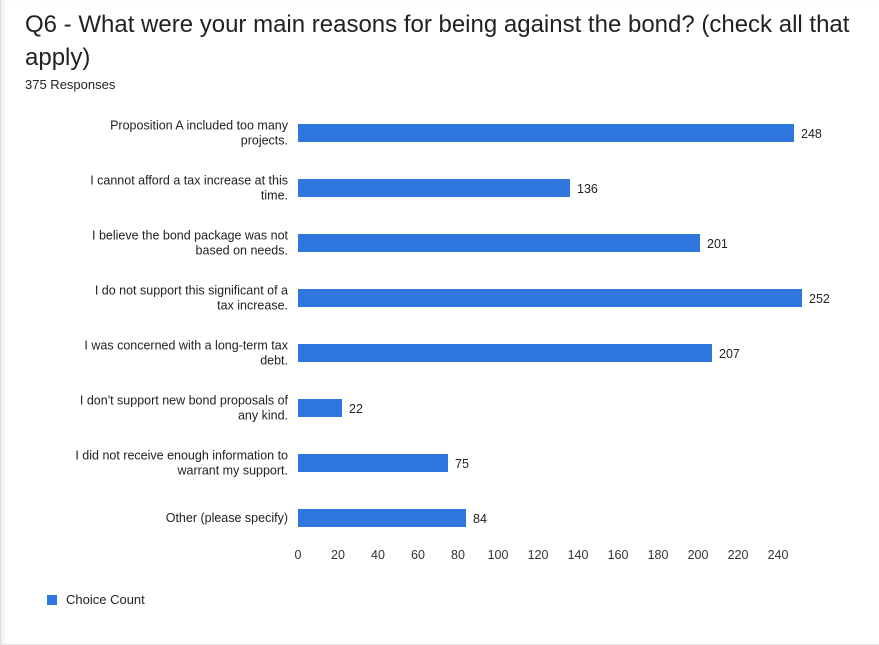 This screenshot has width=879, height=645. Describe the element at coordinates (618, 555) in the screenshot. I see `x-tick-label: 160` at that location.